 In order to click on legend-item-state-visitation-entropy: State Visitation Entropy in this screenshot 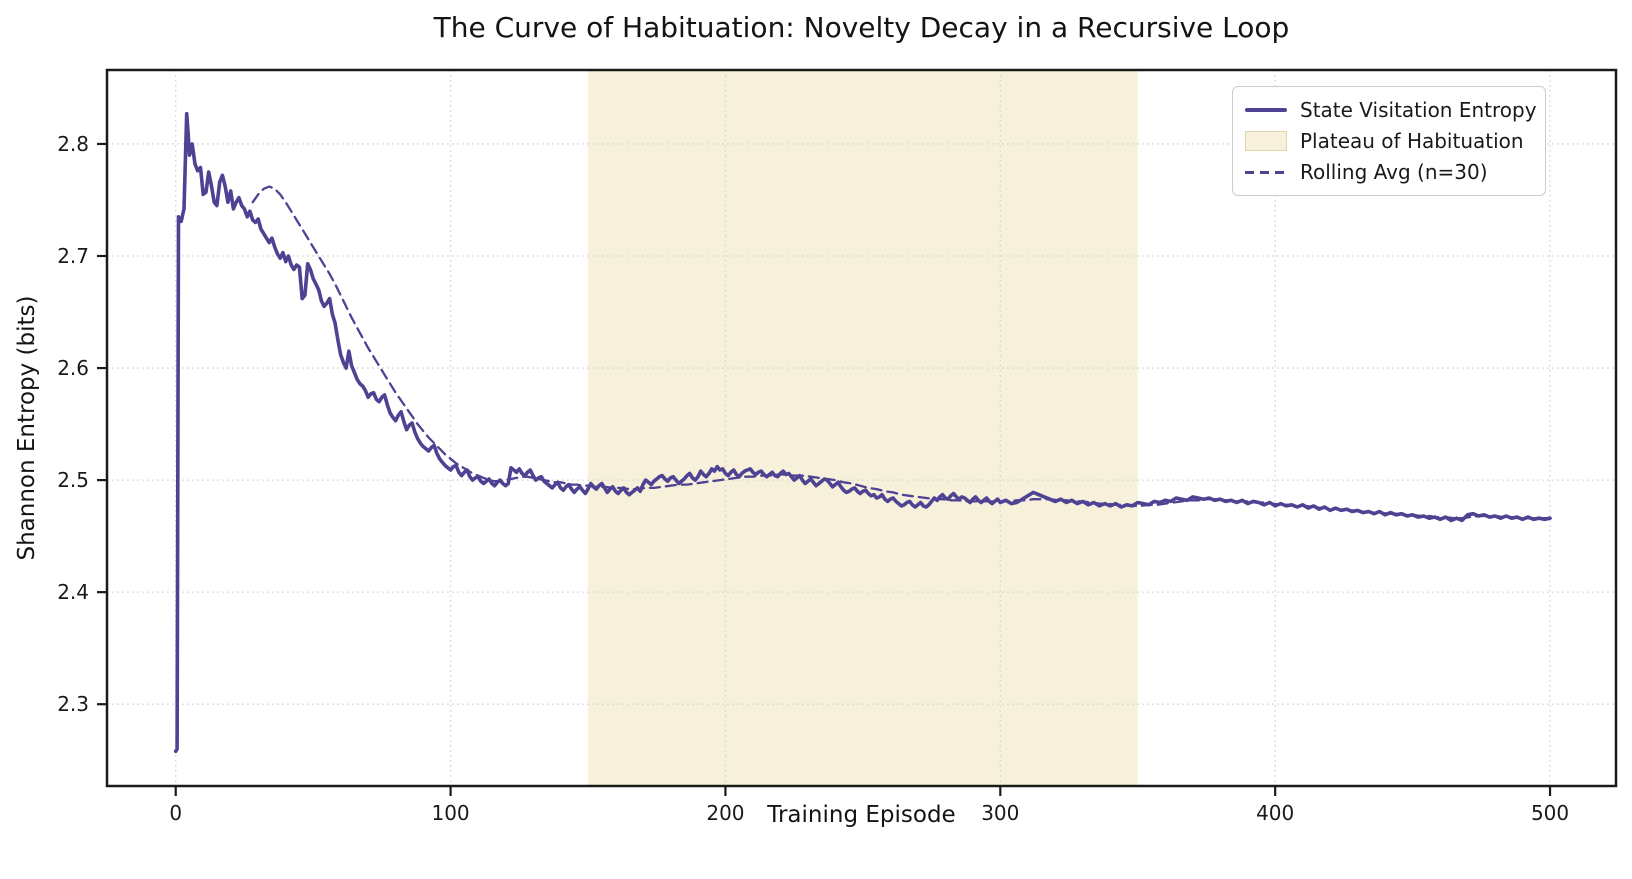, I will do `click(1391, 110)`.